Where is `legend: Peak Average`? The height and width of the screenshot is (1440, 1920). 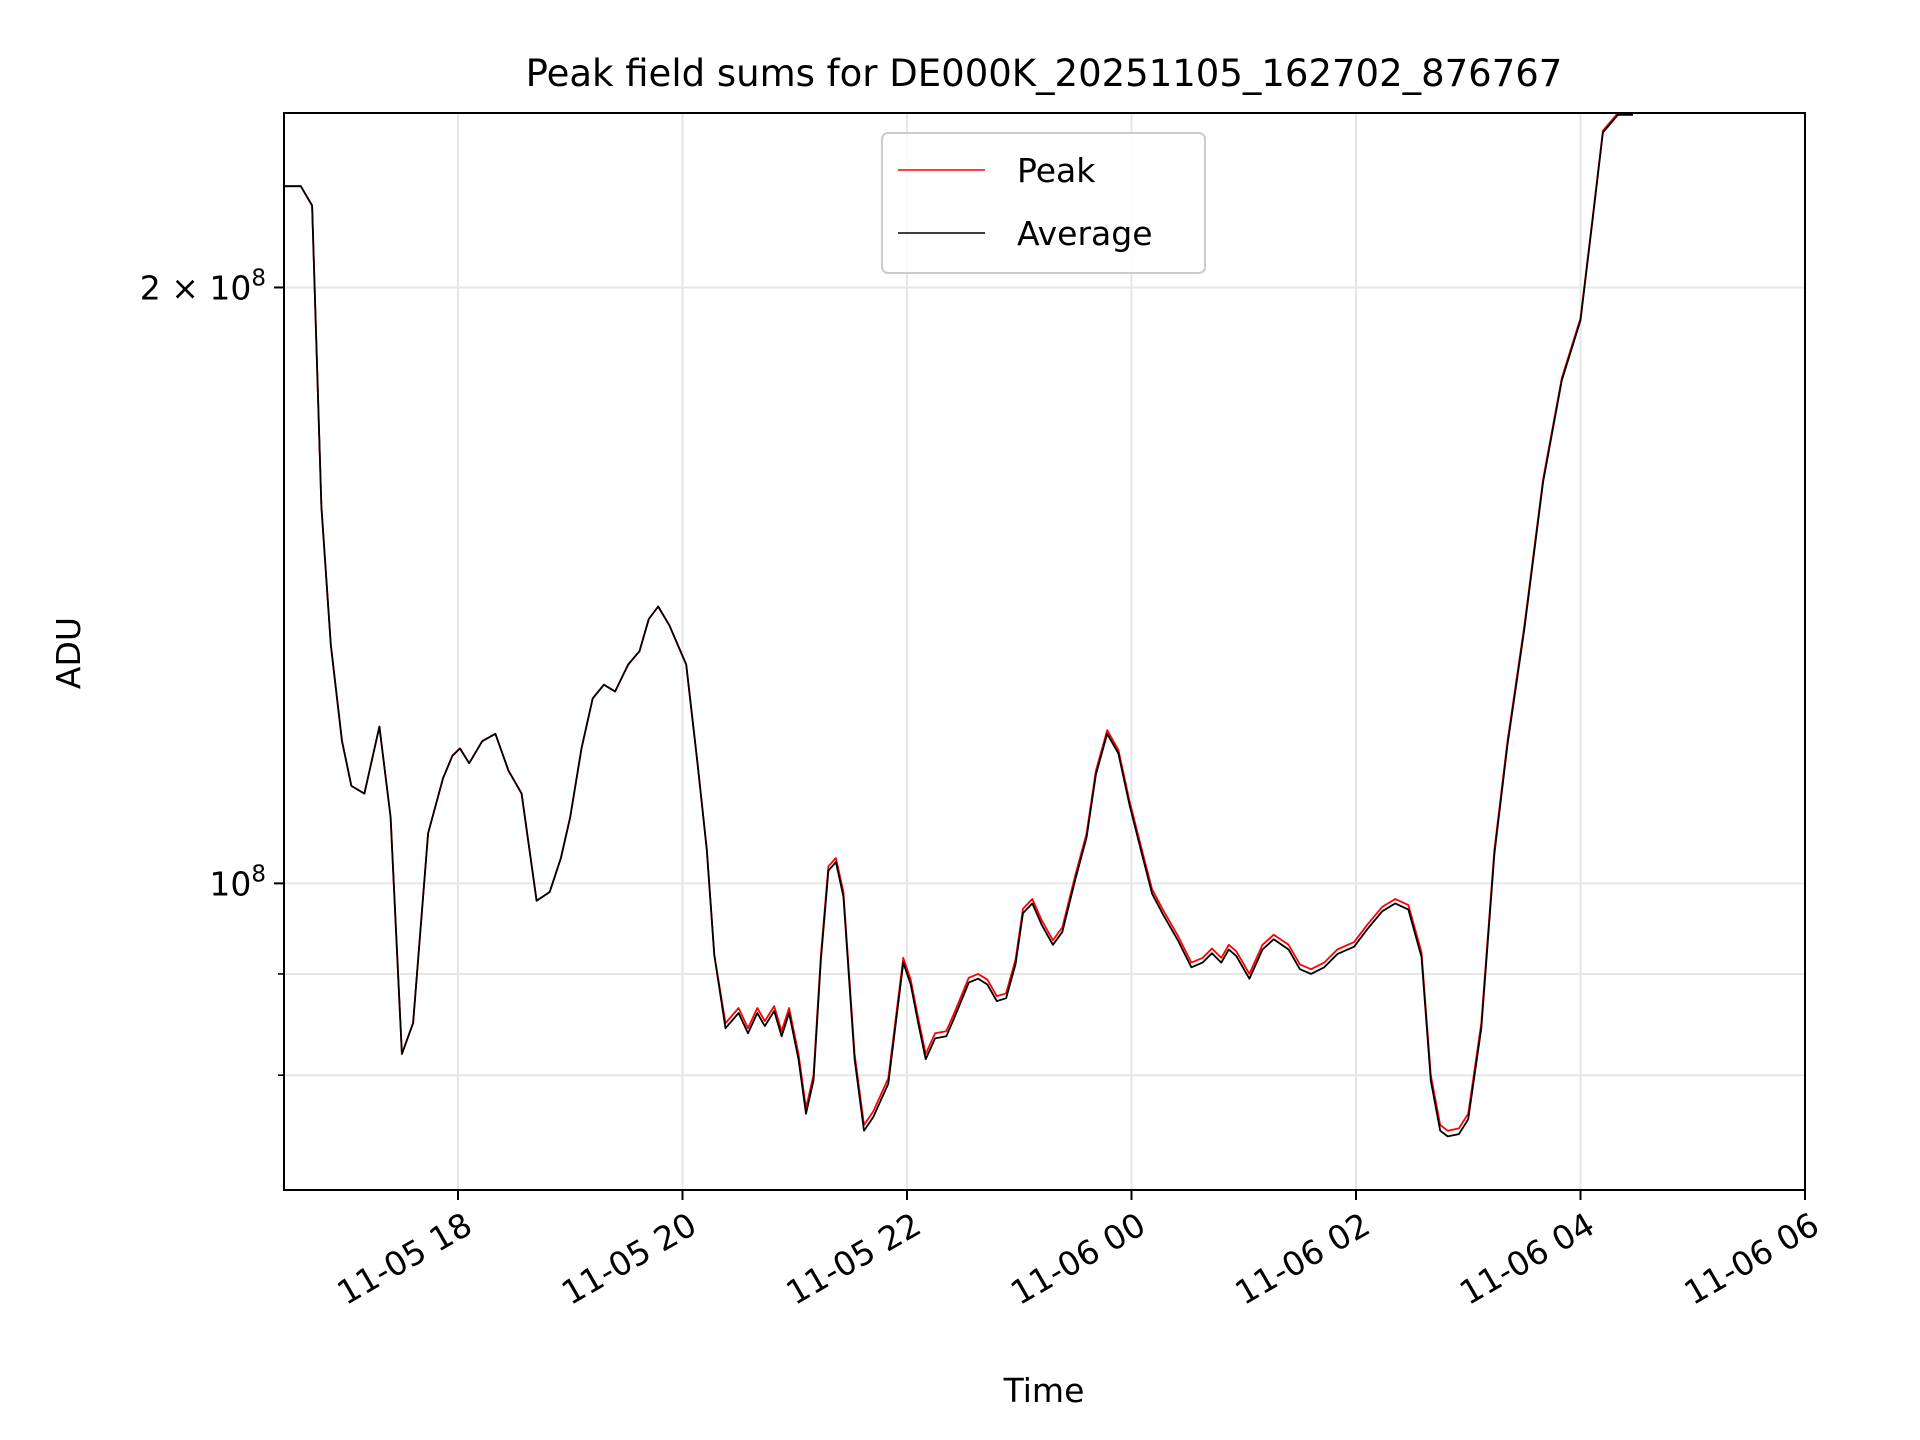 legend: Peak Average is located at coordinates (1043, 203).